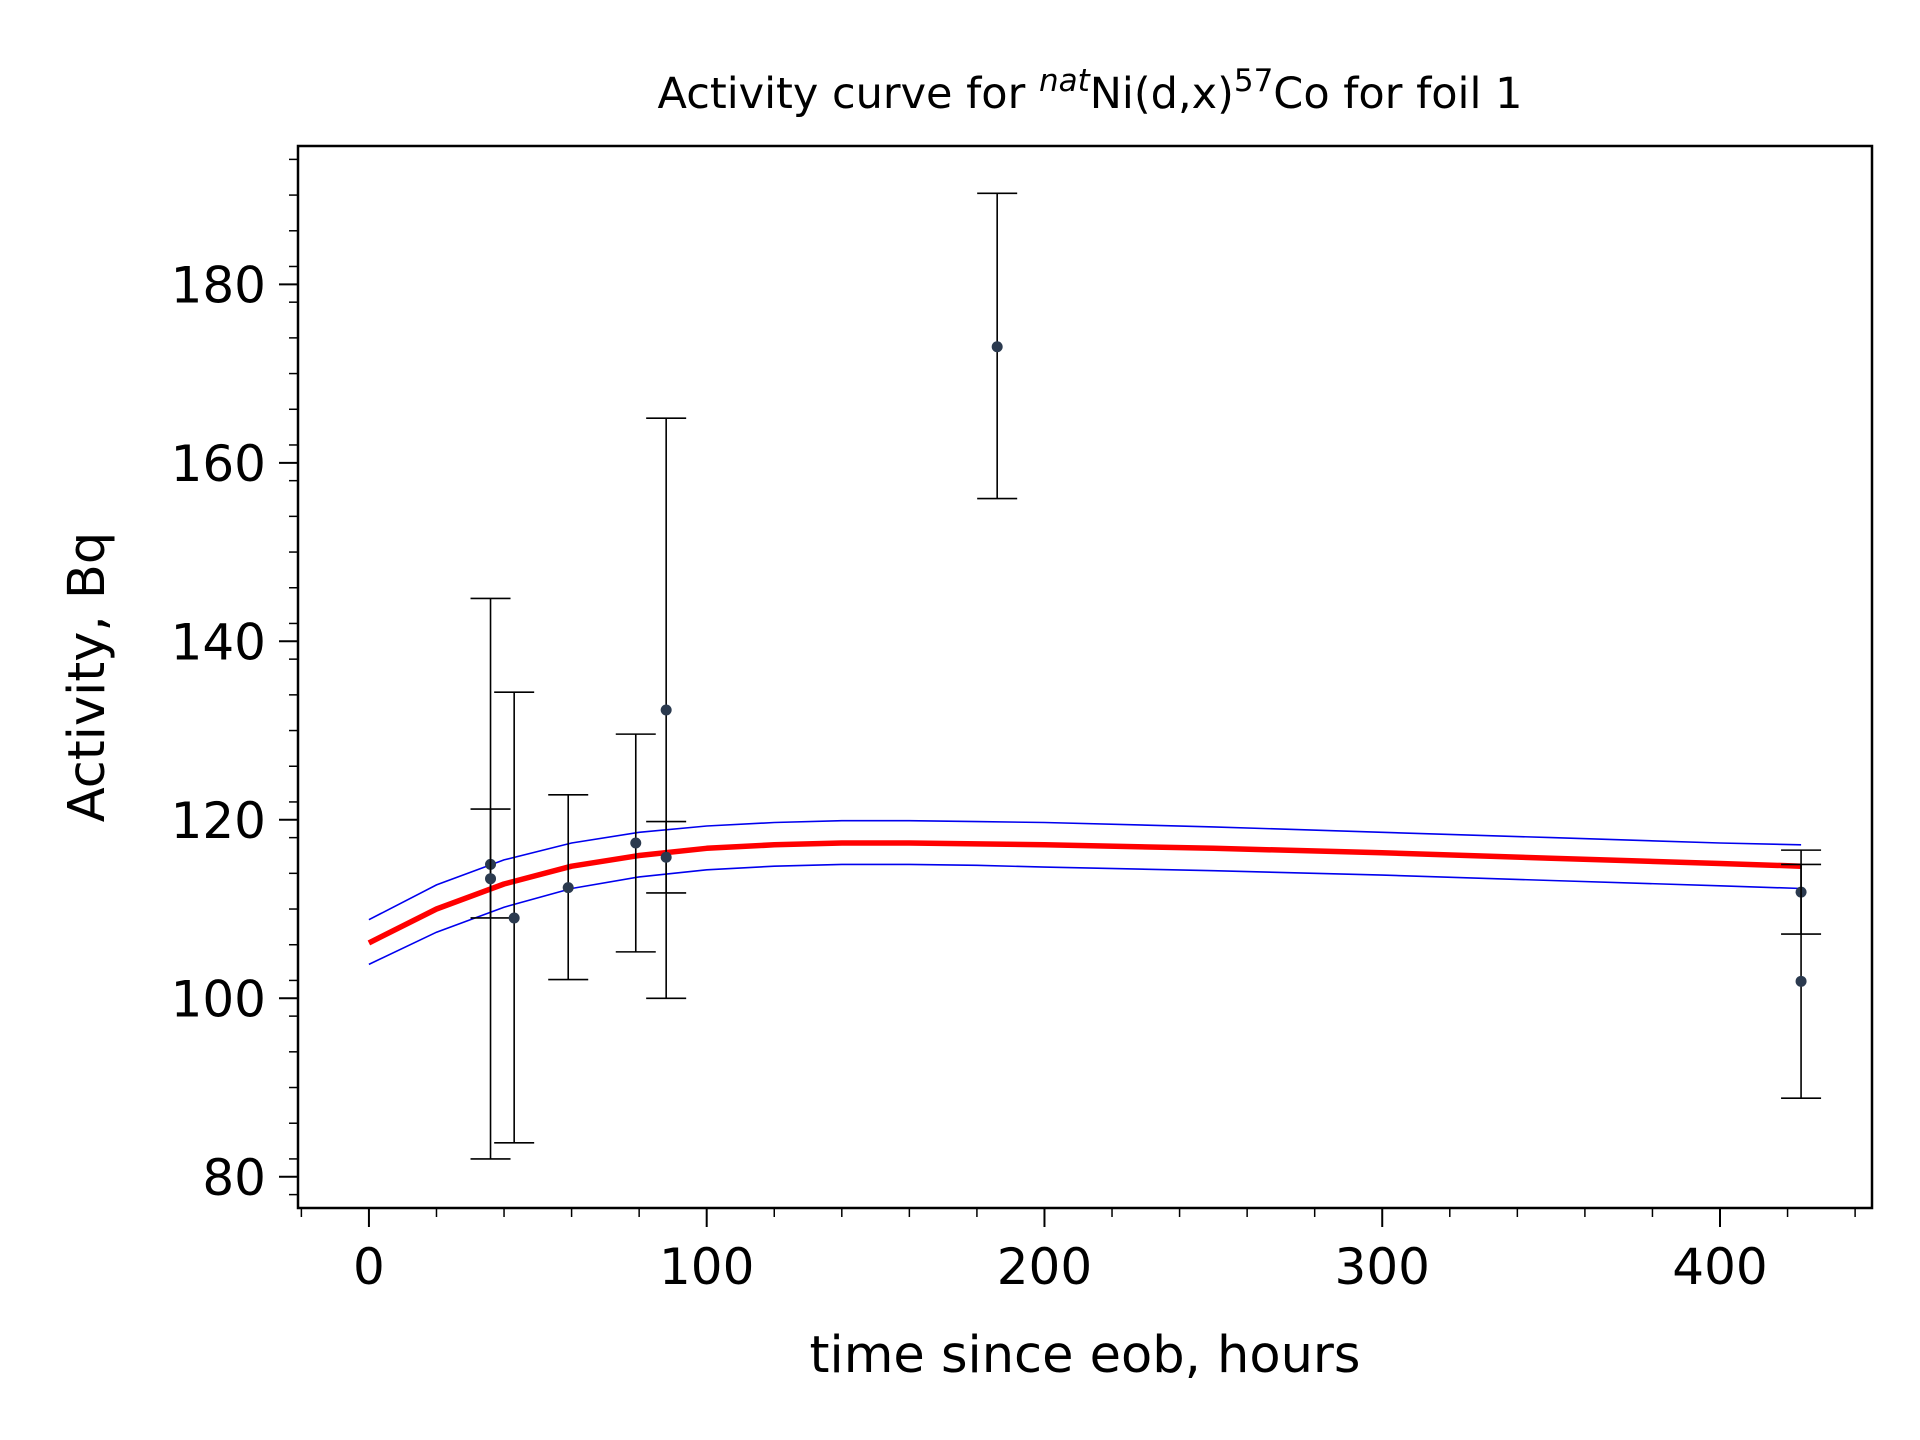 The height and width of the screenshot is (1440, 1920). Describe the element at coordinates (369, 1267) in the screenshot. I see `x-tick-label: 0` at that location.